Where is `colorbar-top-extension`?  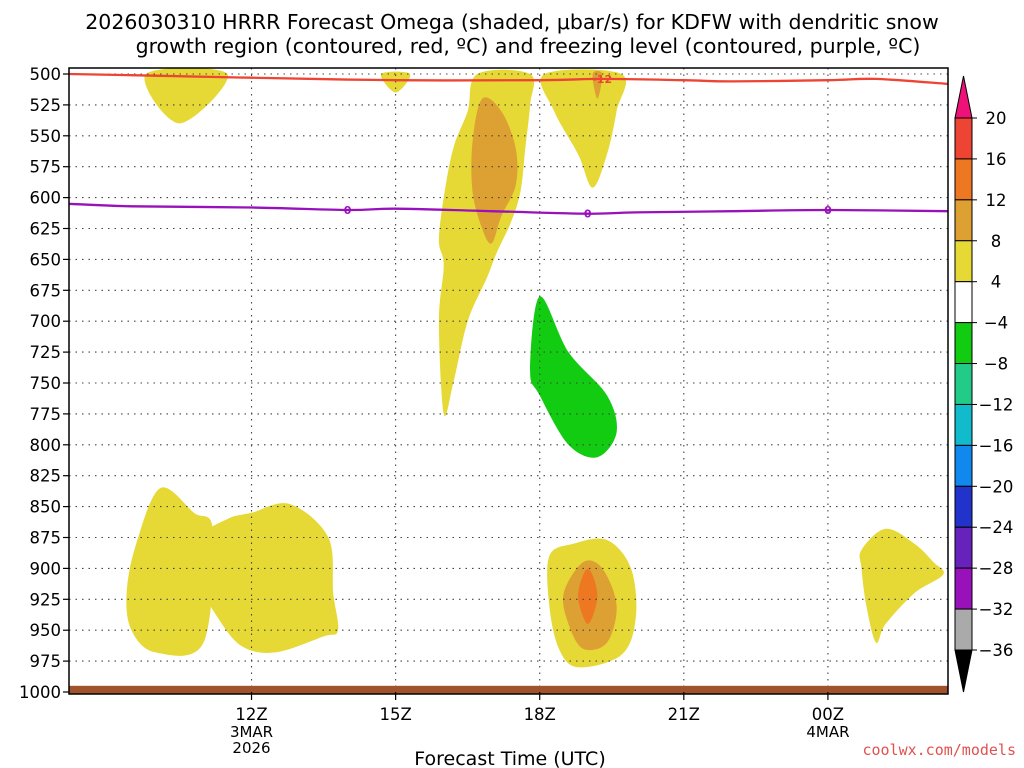
colorbar-top-extension is located at coordinates (963, 97).